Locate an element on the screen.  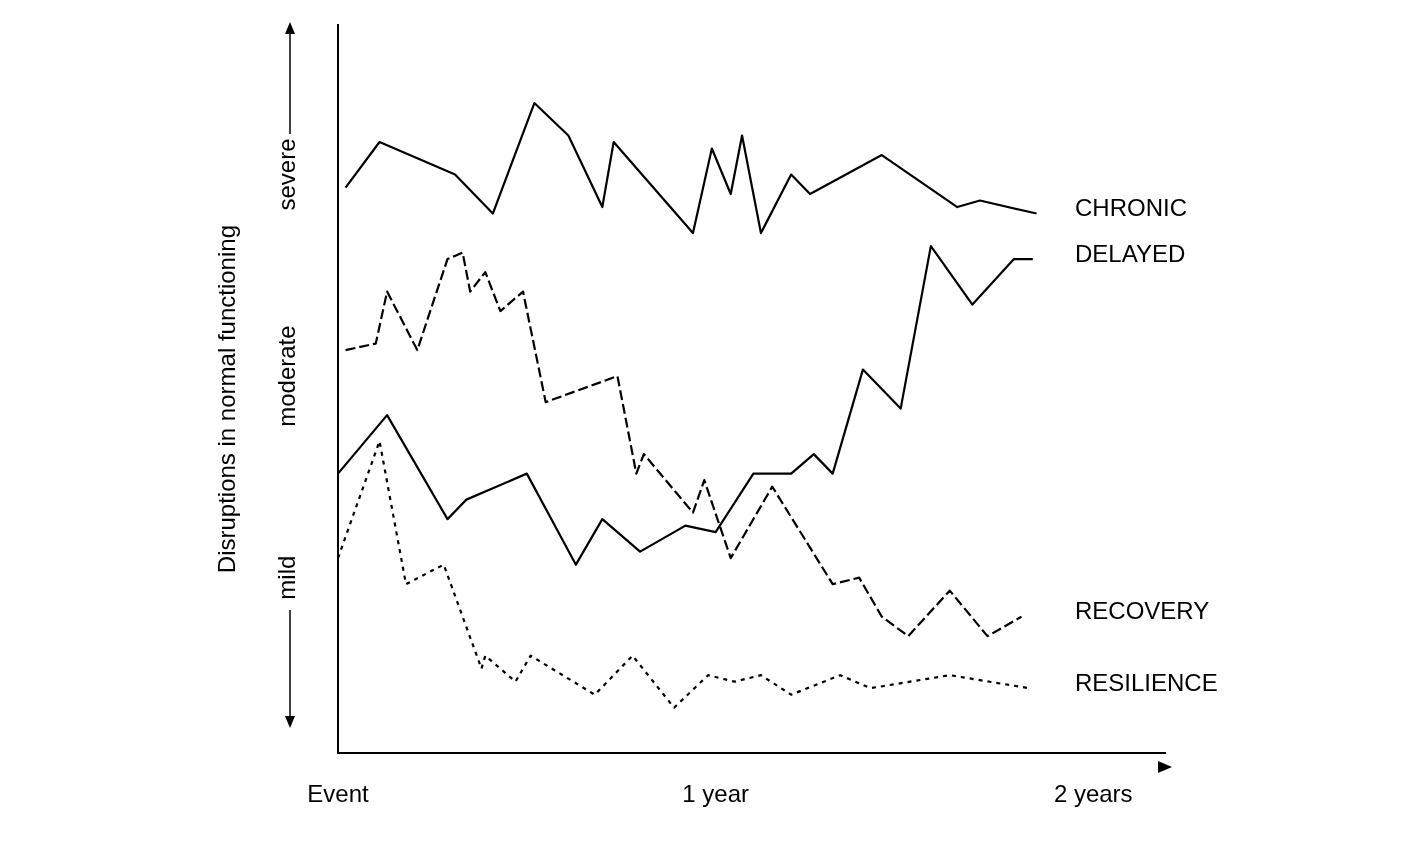
series-label: RESILIENCE is located at coordinates (1146, 682).